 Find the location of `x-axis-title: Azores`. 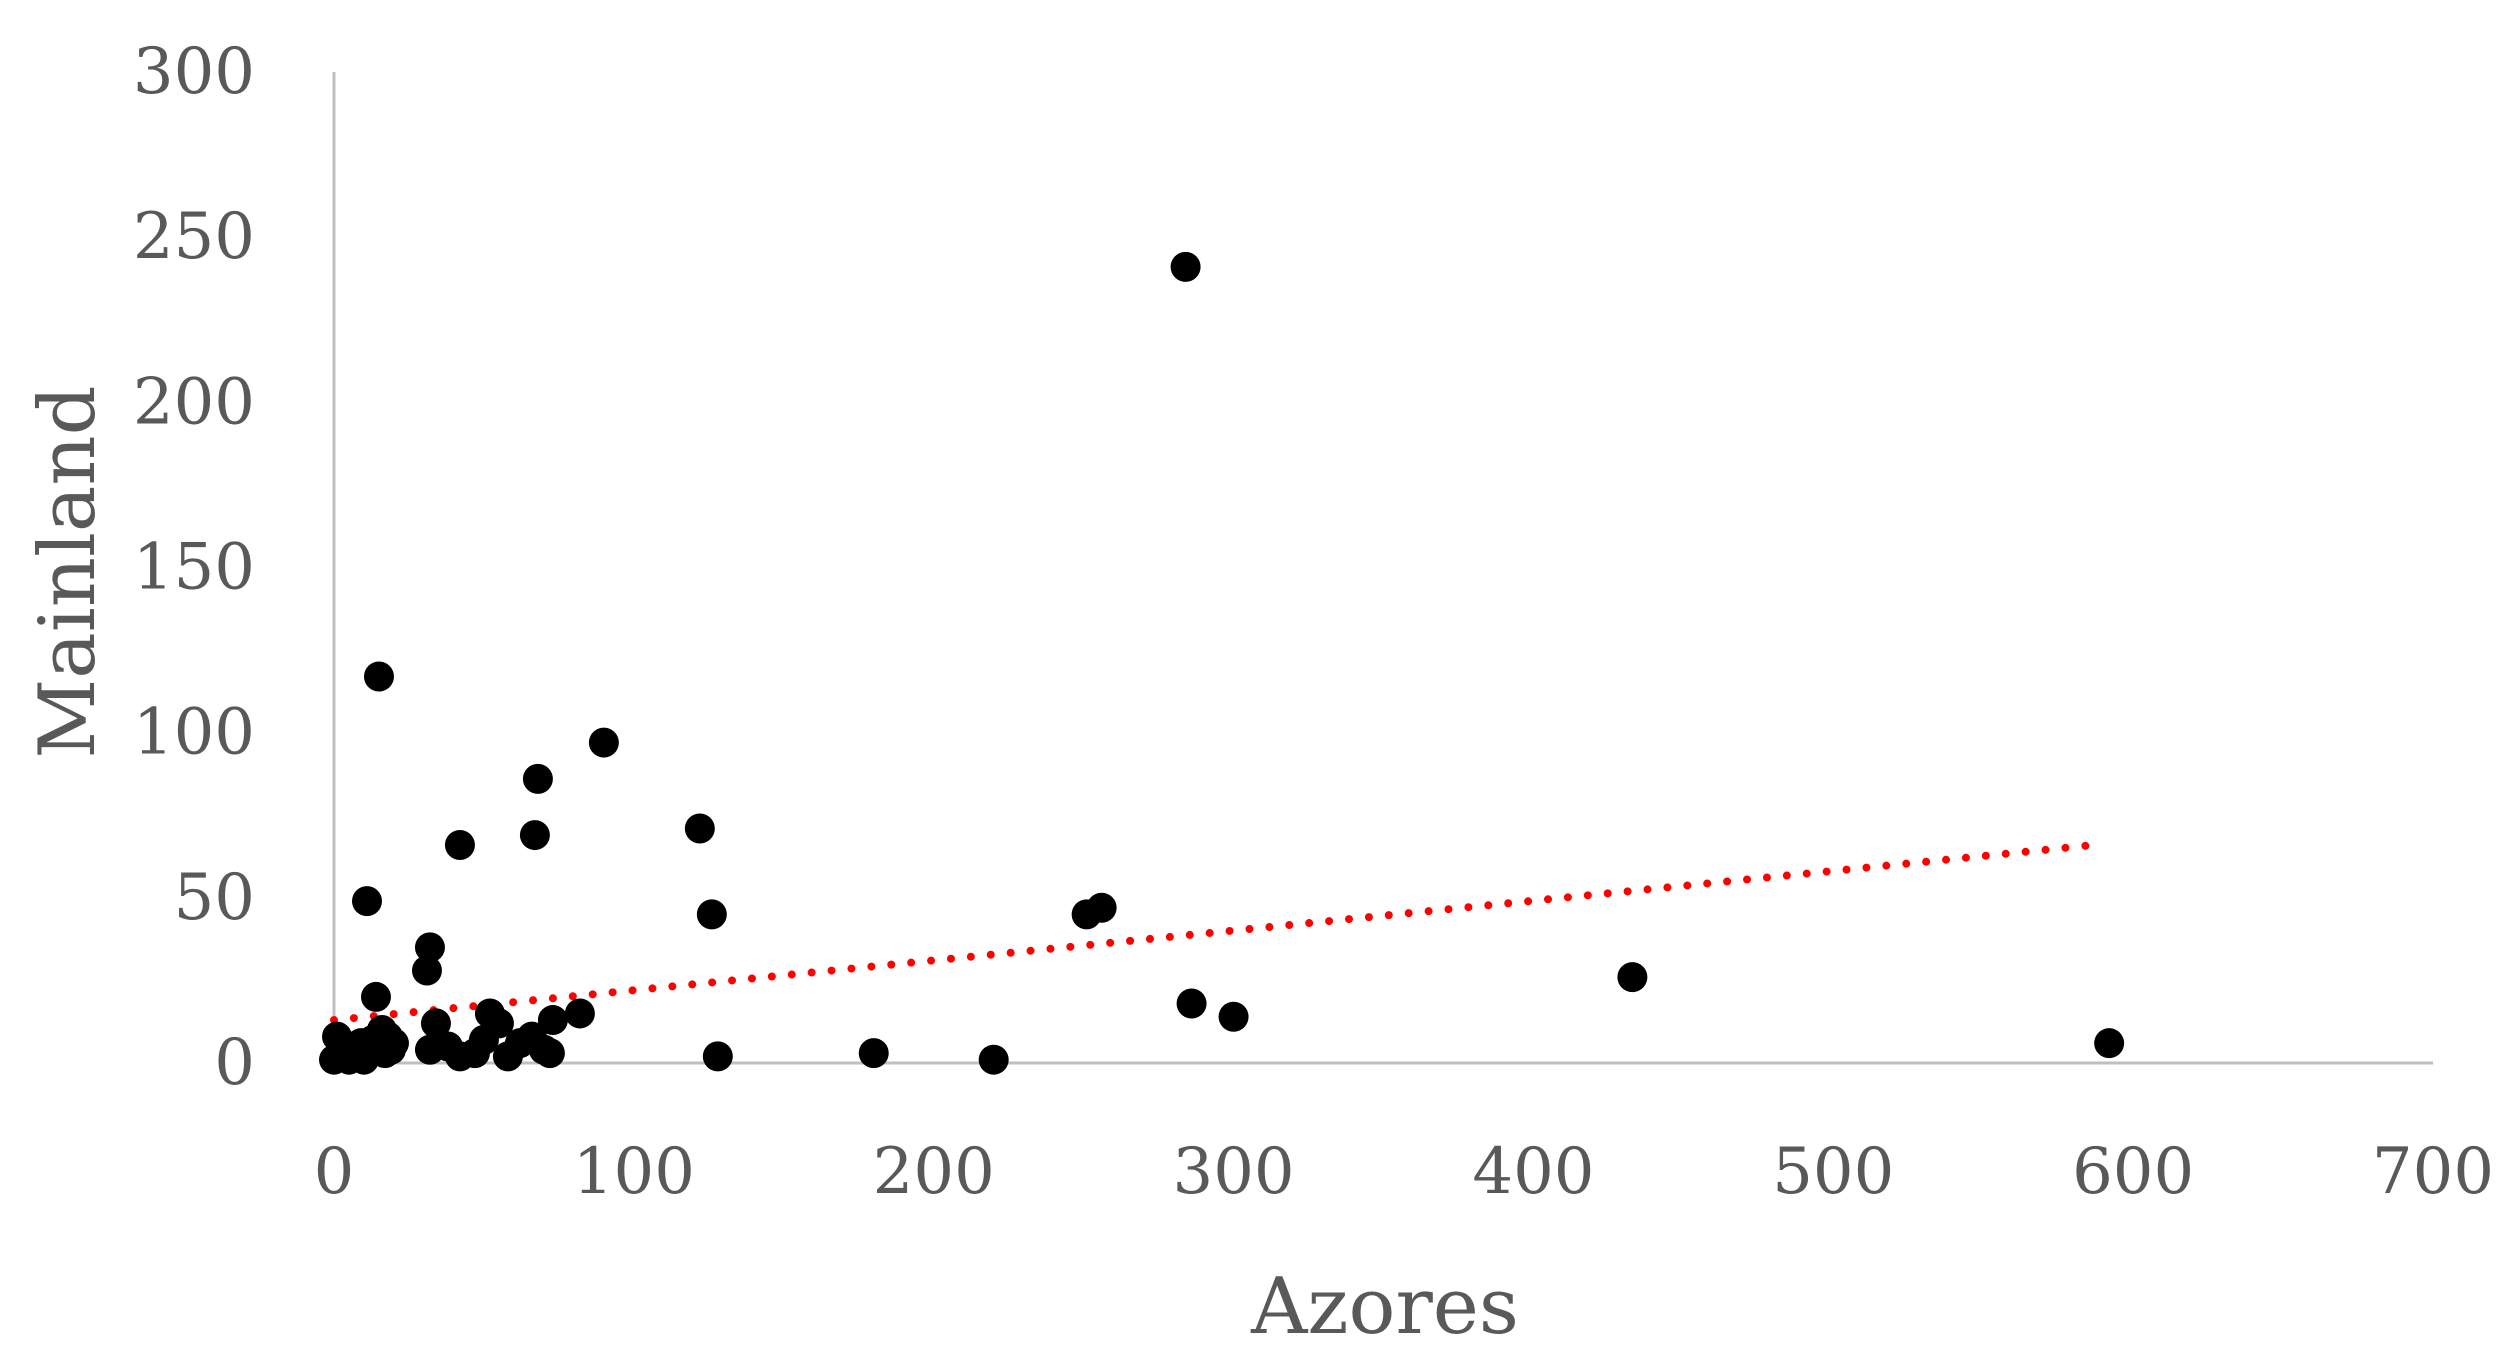

x-axis-title: Azores is located at coordinates (1384, 1307).